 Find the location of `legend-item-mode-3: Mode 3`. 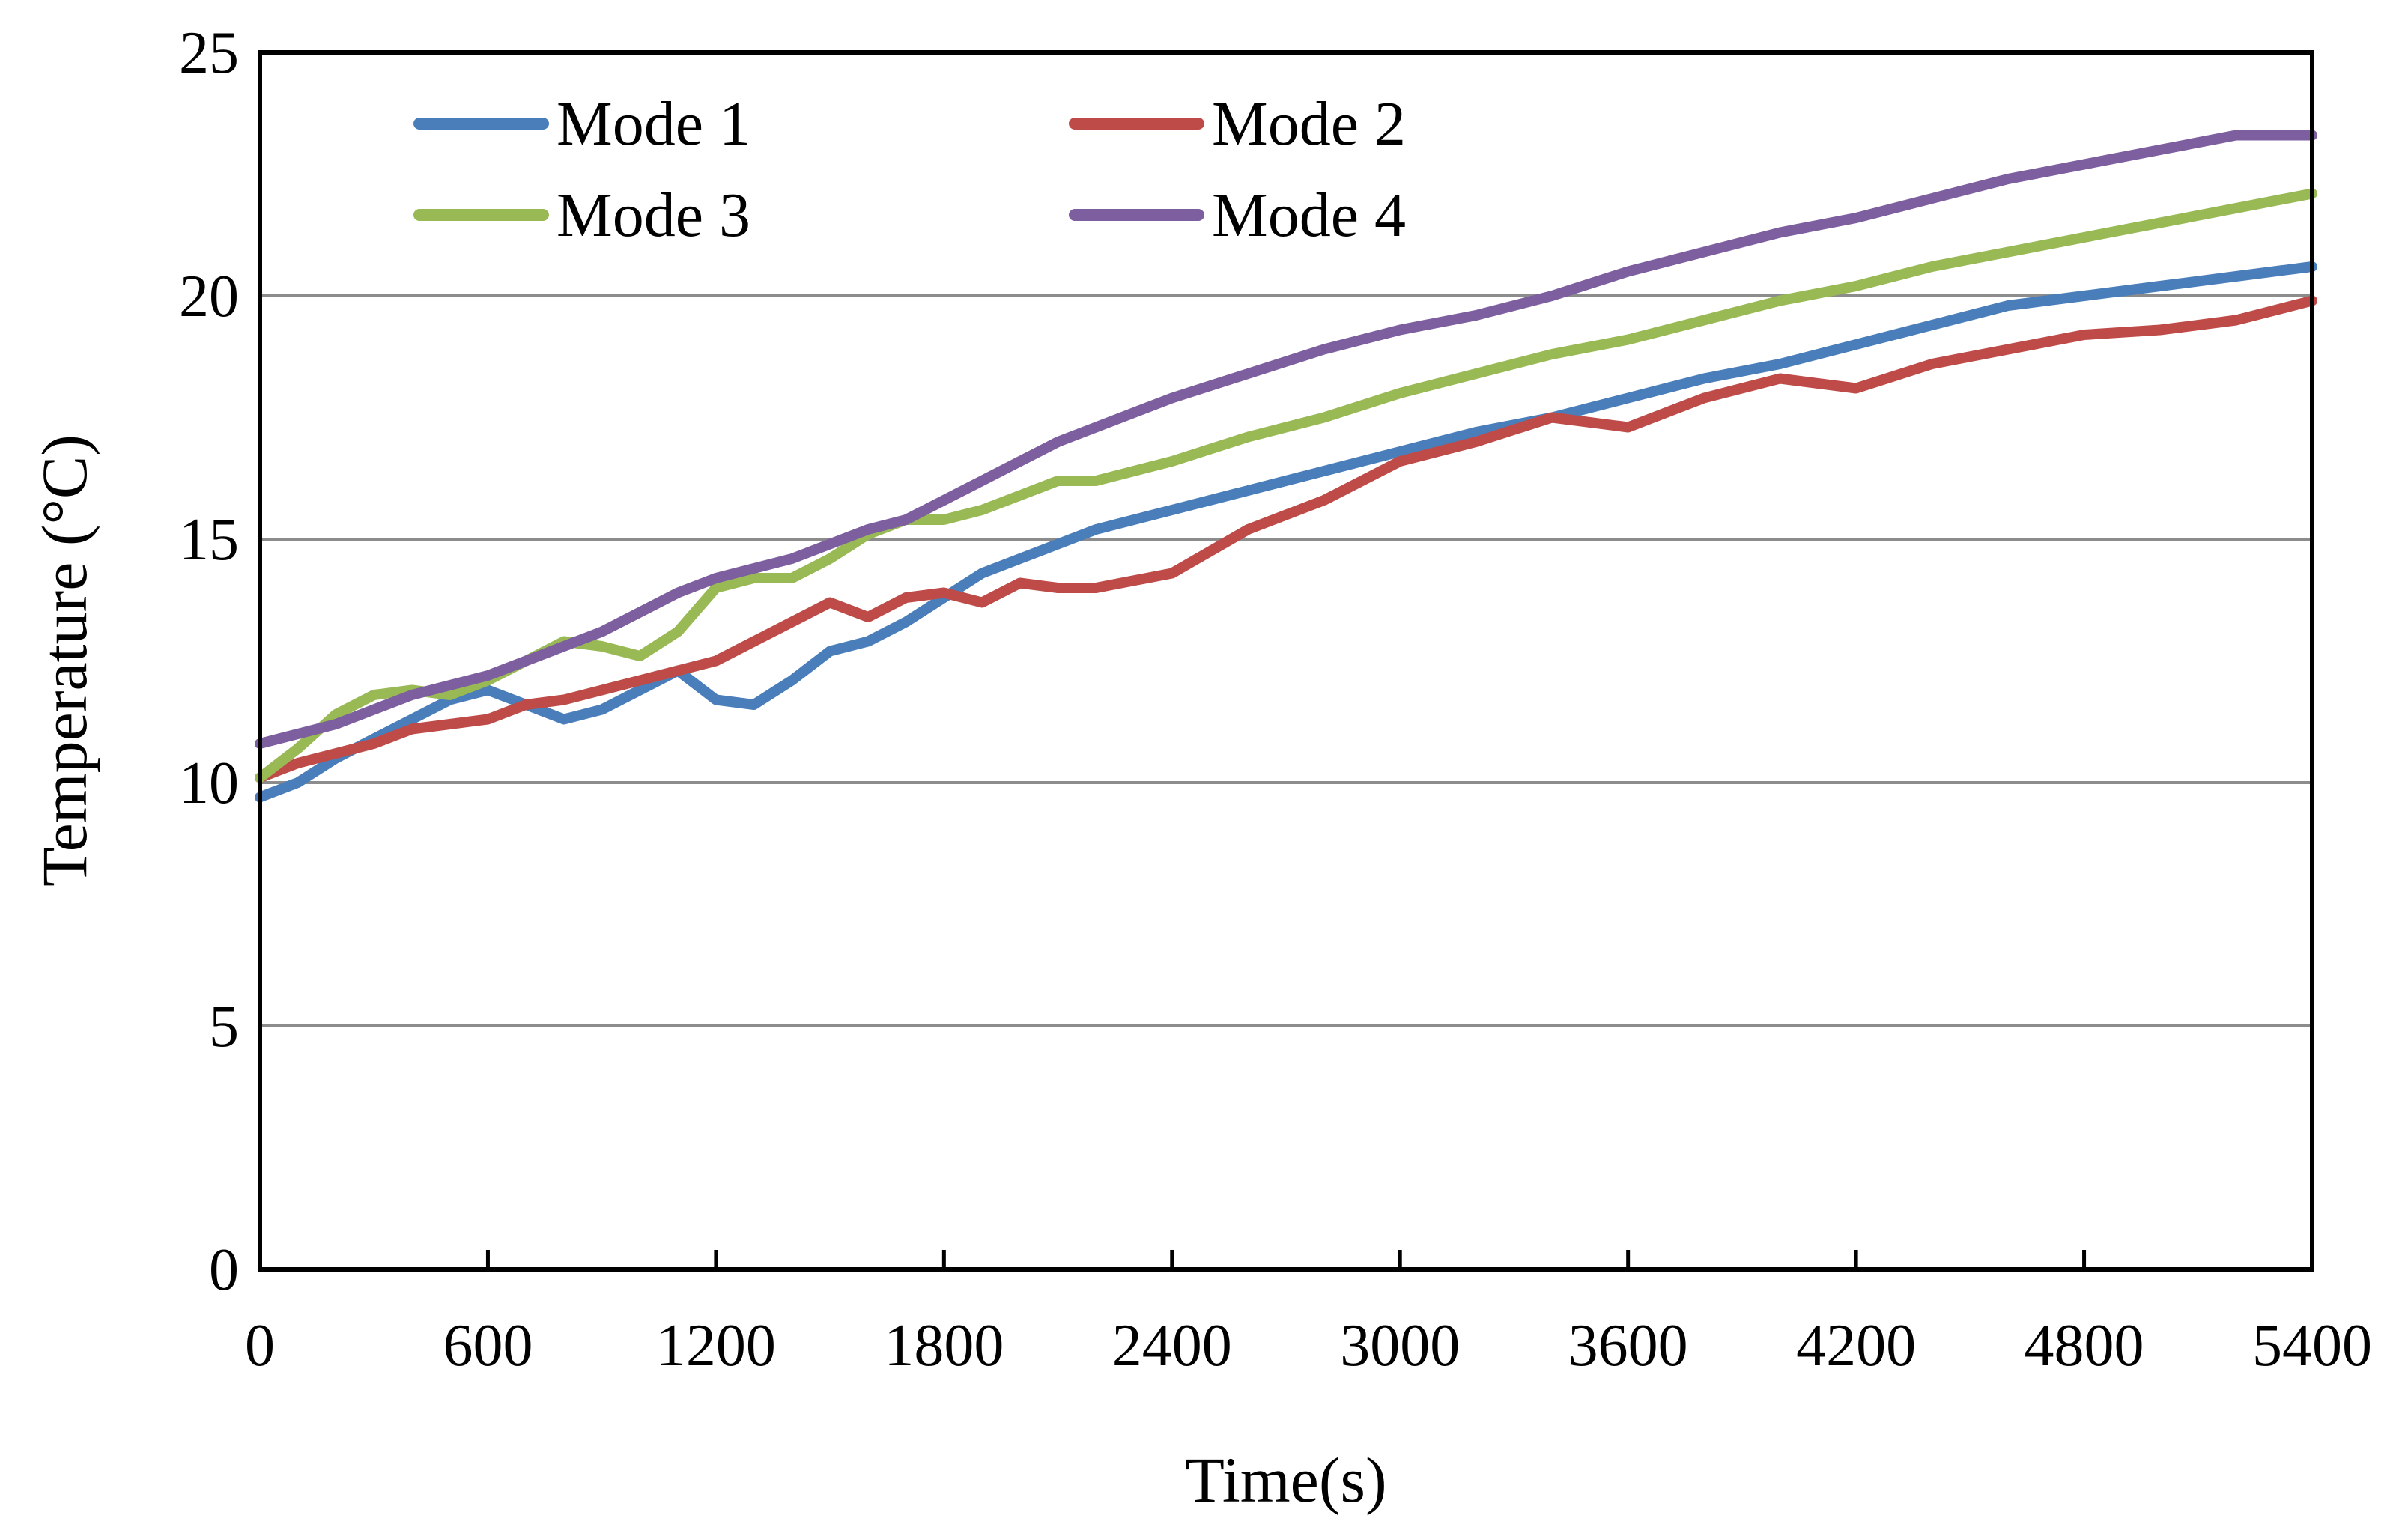

legend-item-mode-3: Mode 3 is located at coordinates (581, 215).